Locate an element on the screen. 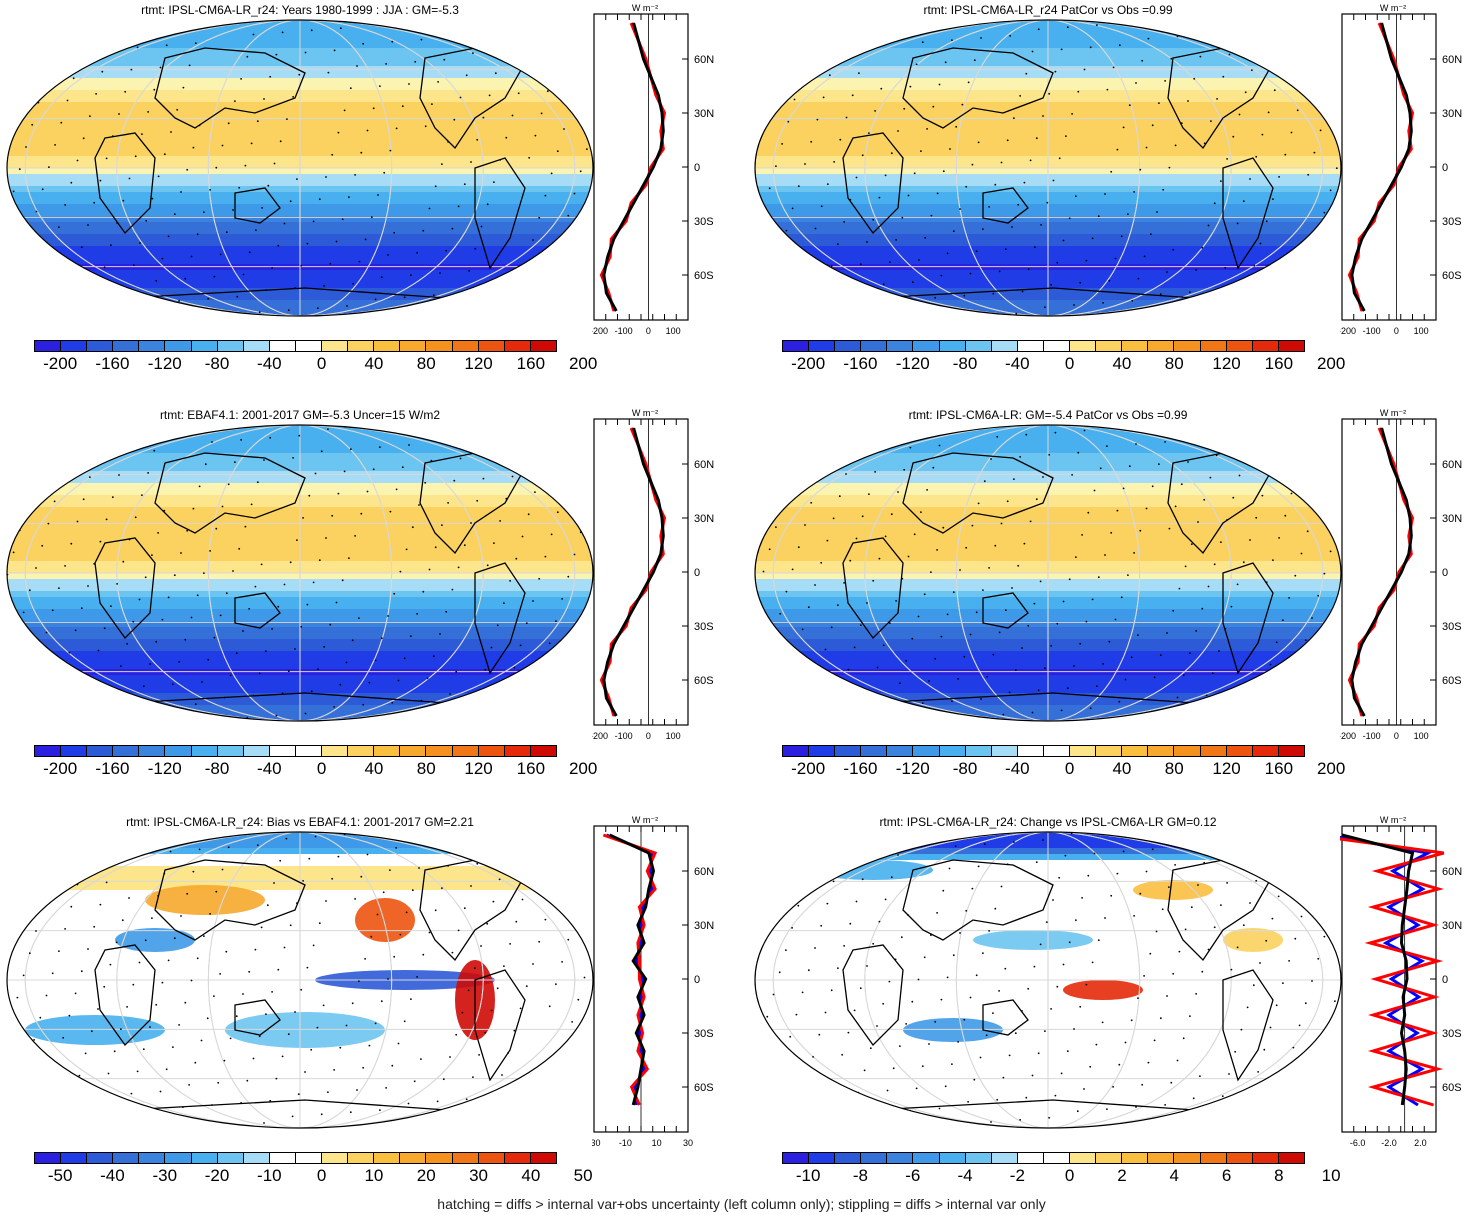 This screenshot has width=1483, height=1215. colorbar-tick-label: -50 is located at coordinates (60, 1175).